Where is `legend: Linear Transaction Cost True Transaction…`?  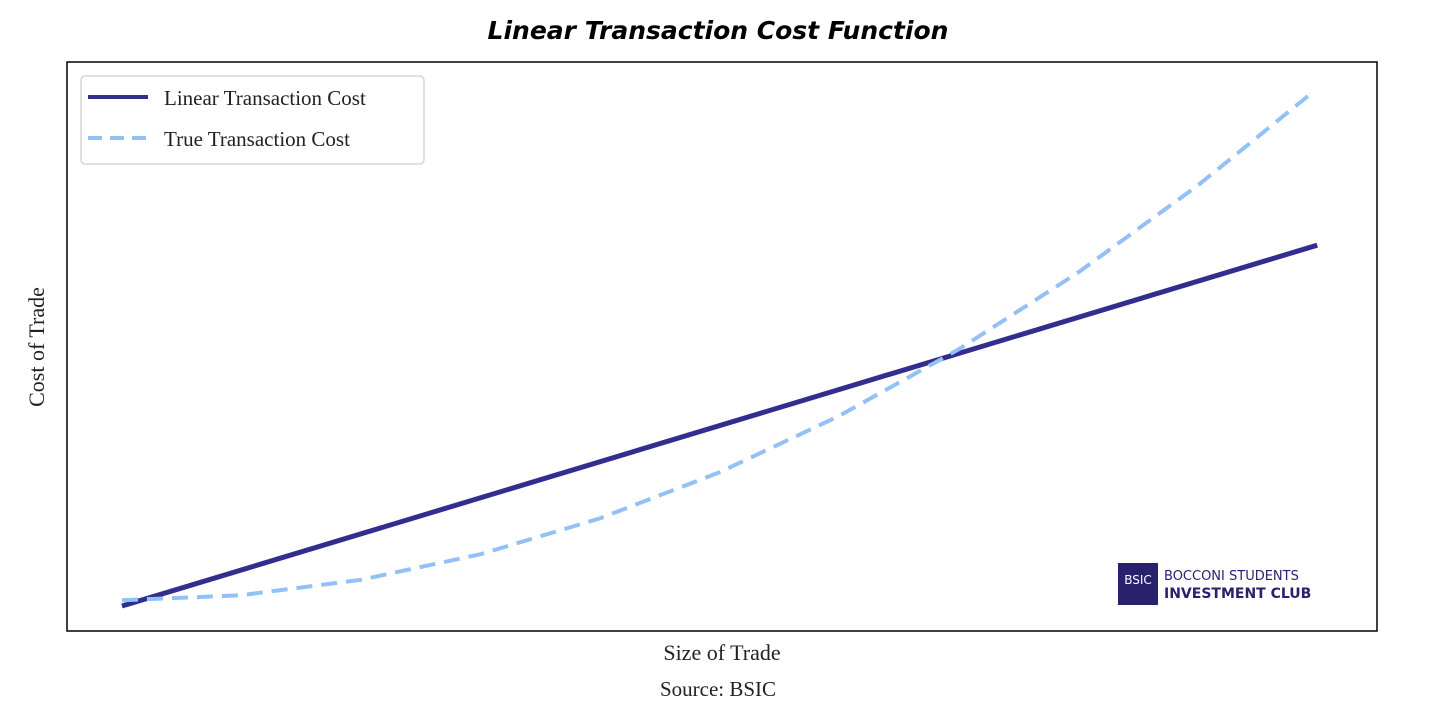
legend: Linear Transaction Cost True Transaction… is located at coordinates (252, 120).